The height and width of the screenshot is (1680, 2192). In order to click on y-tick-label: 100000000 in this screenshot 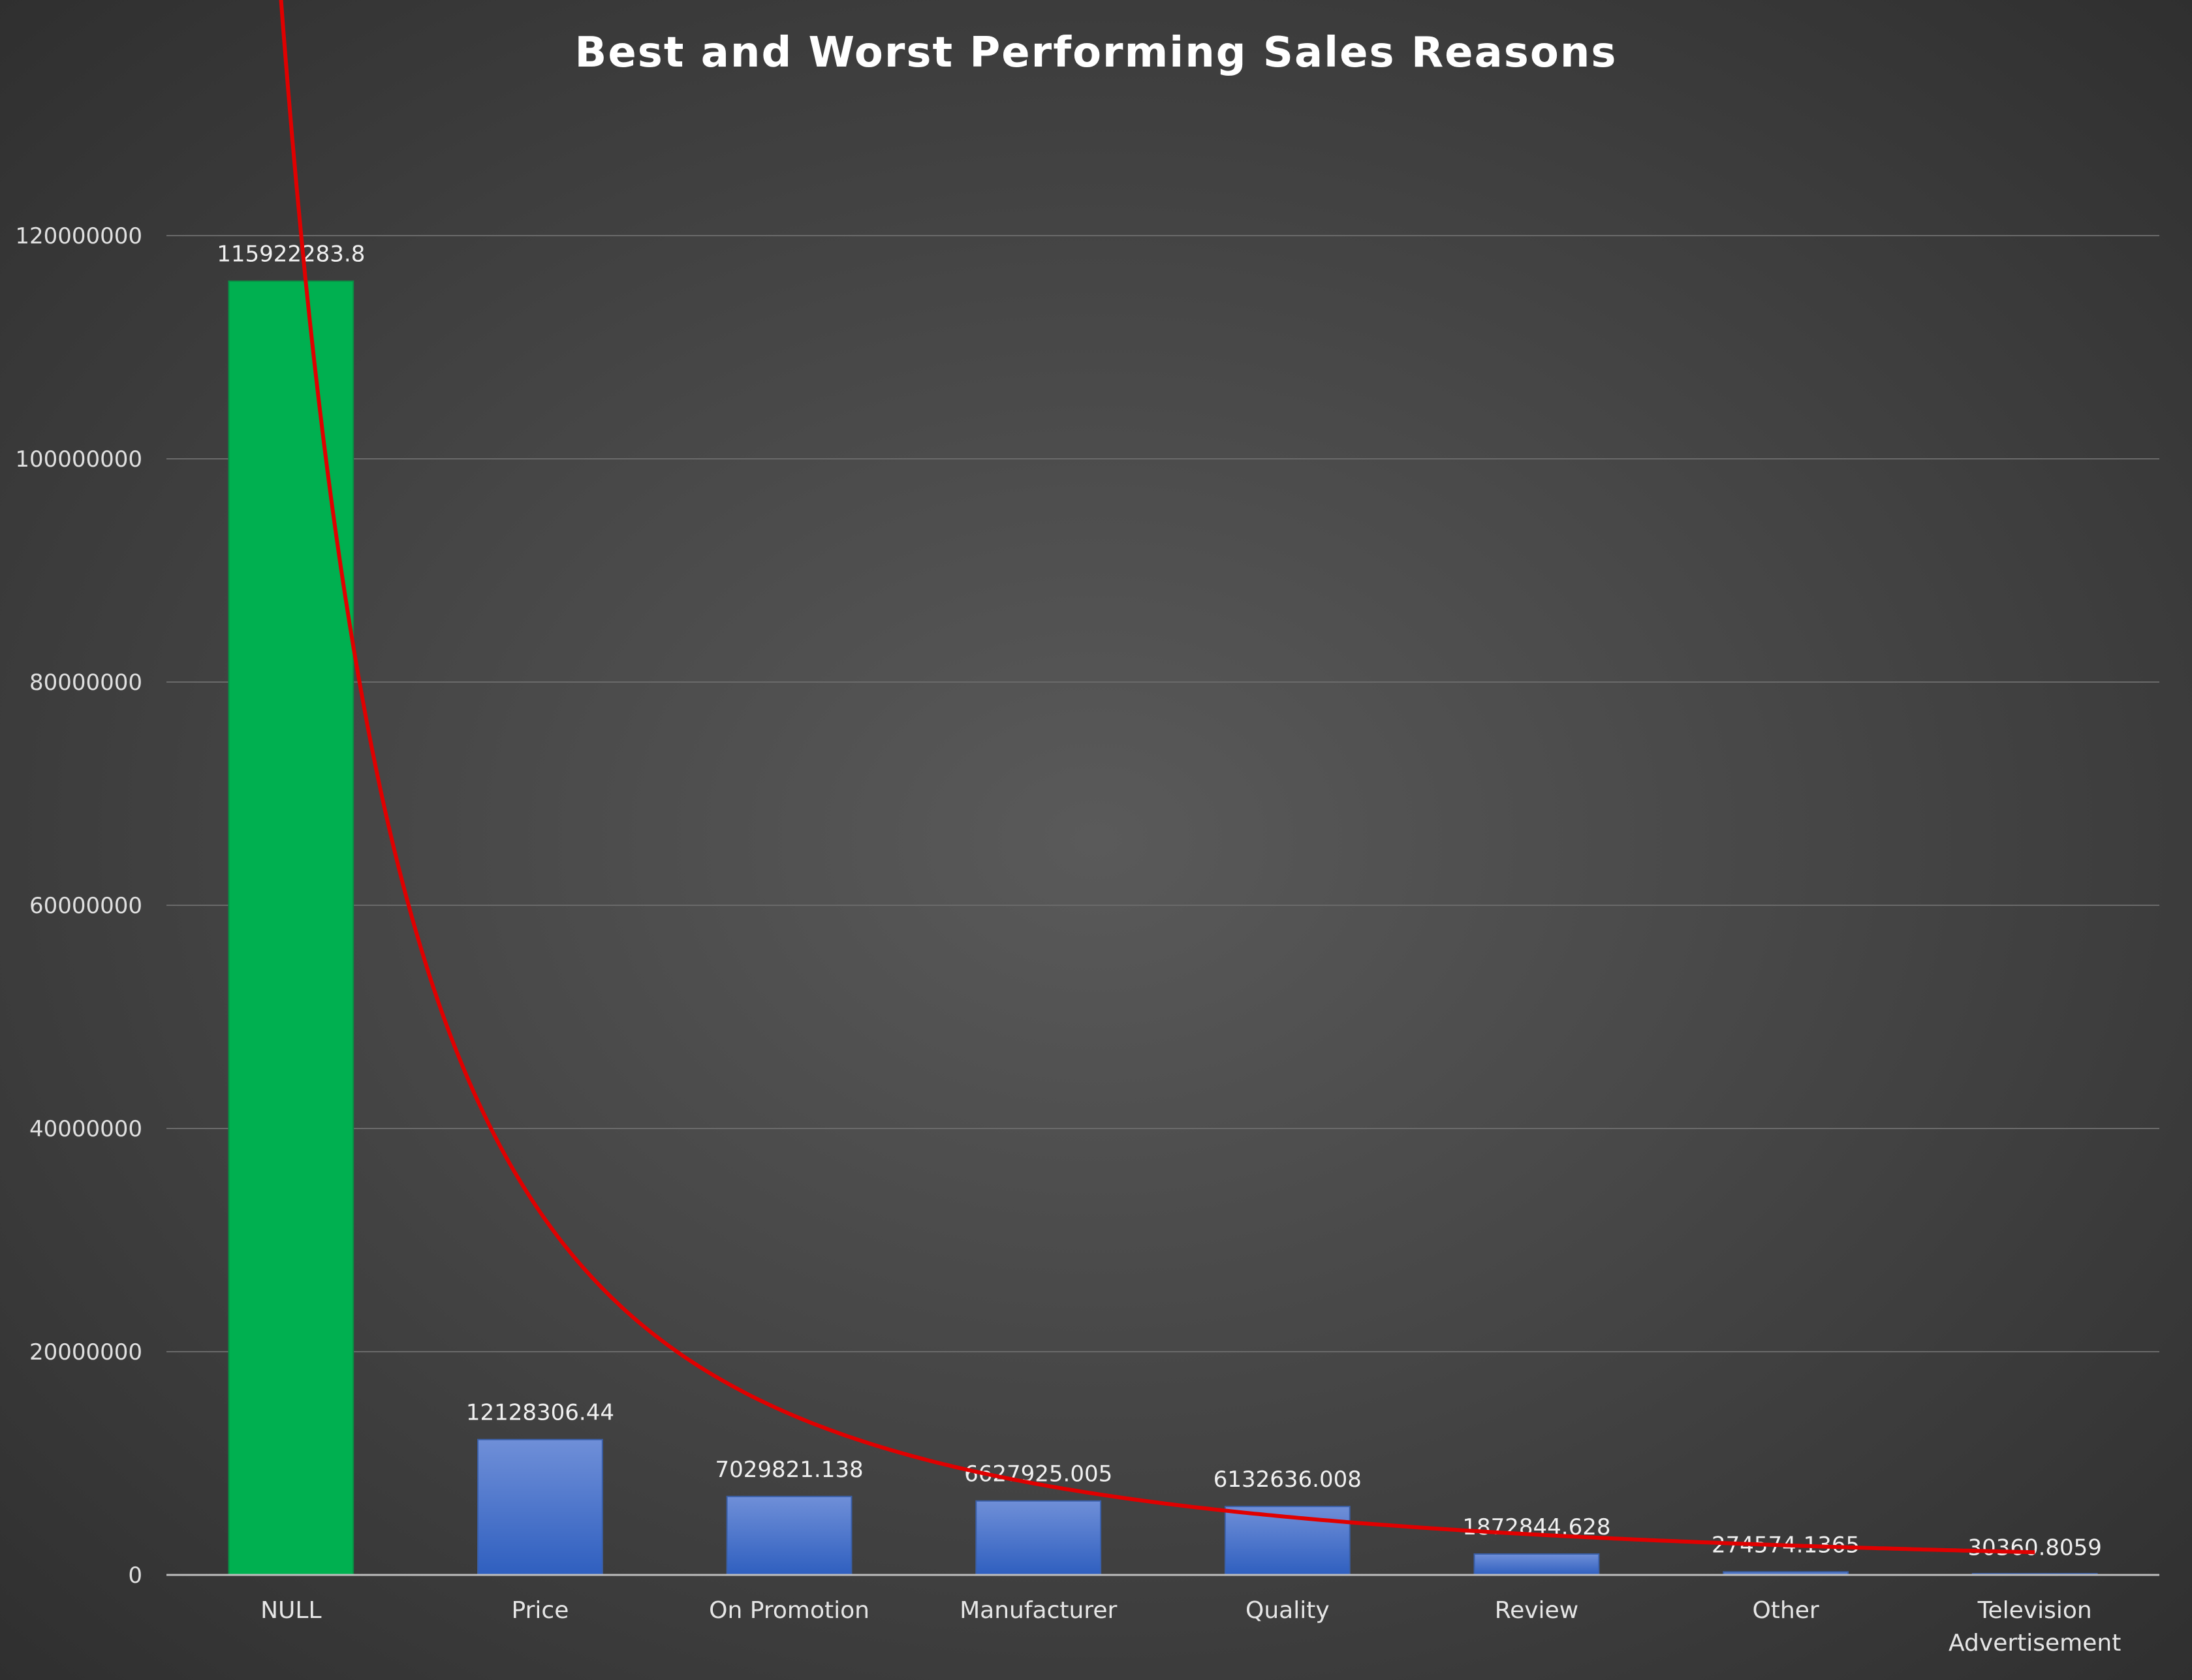, I will do `click(78, 460)`.